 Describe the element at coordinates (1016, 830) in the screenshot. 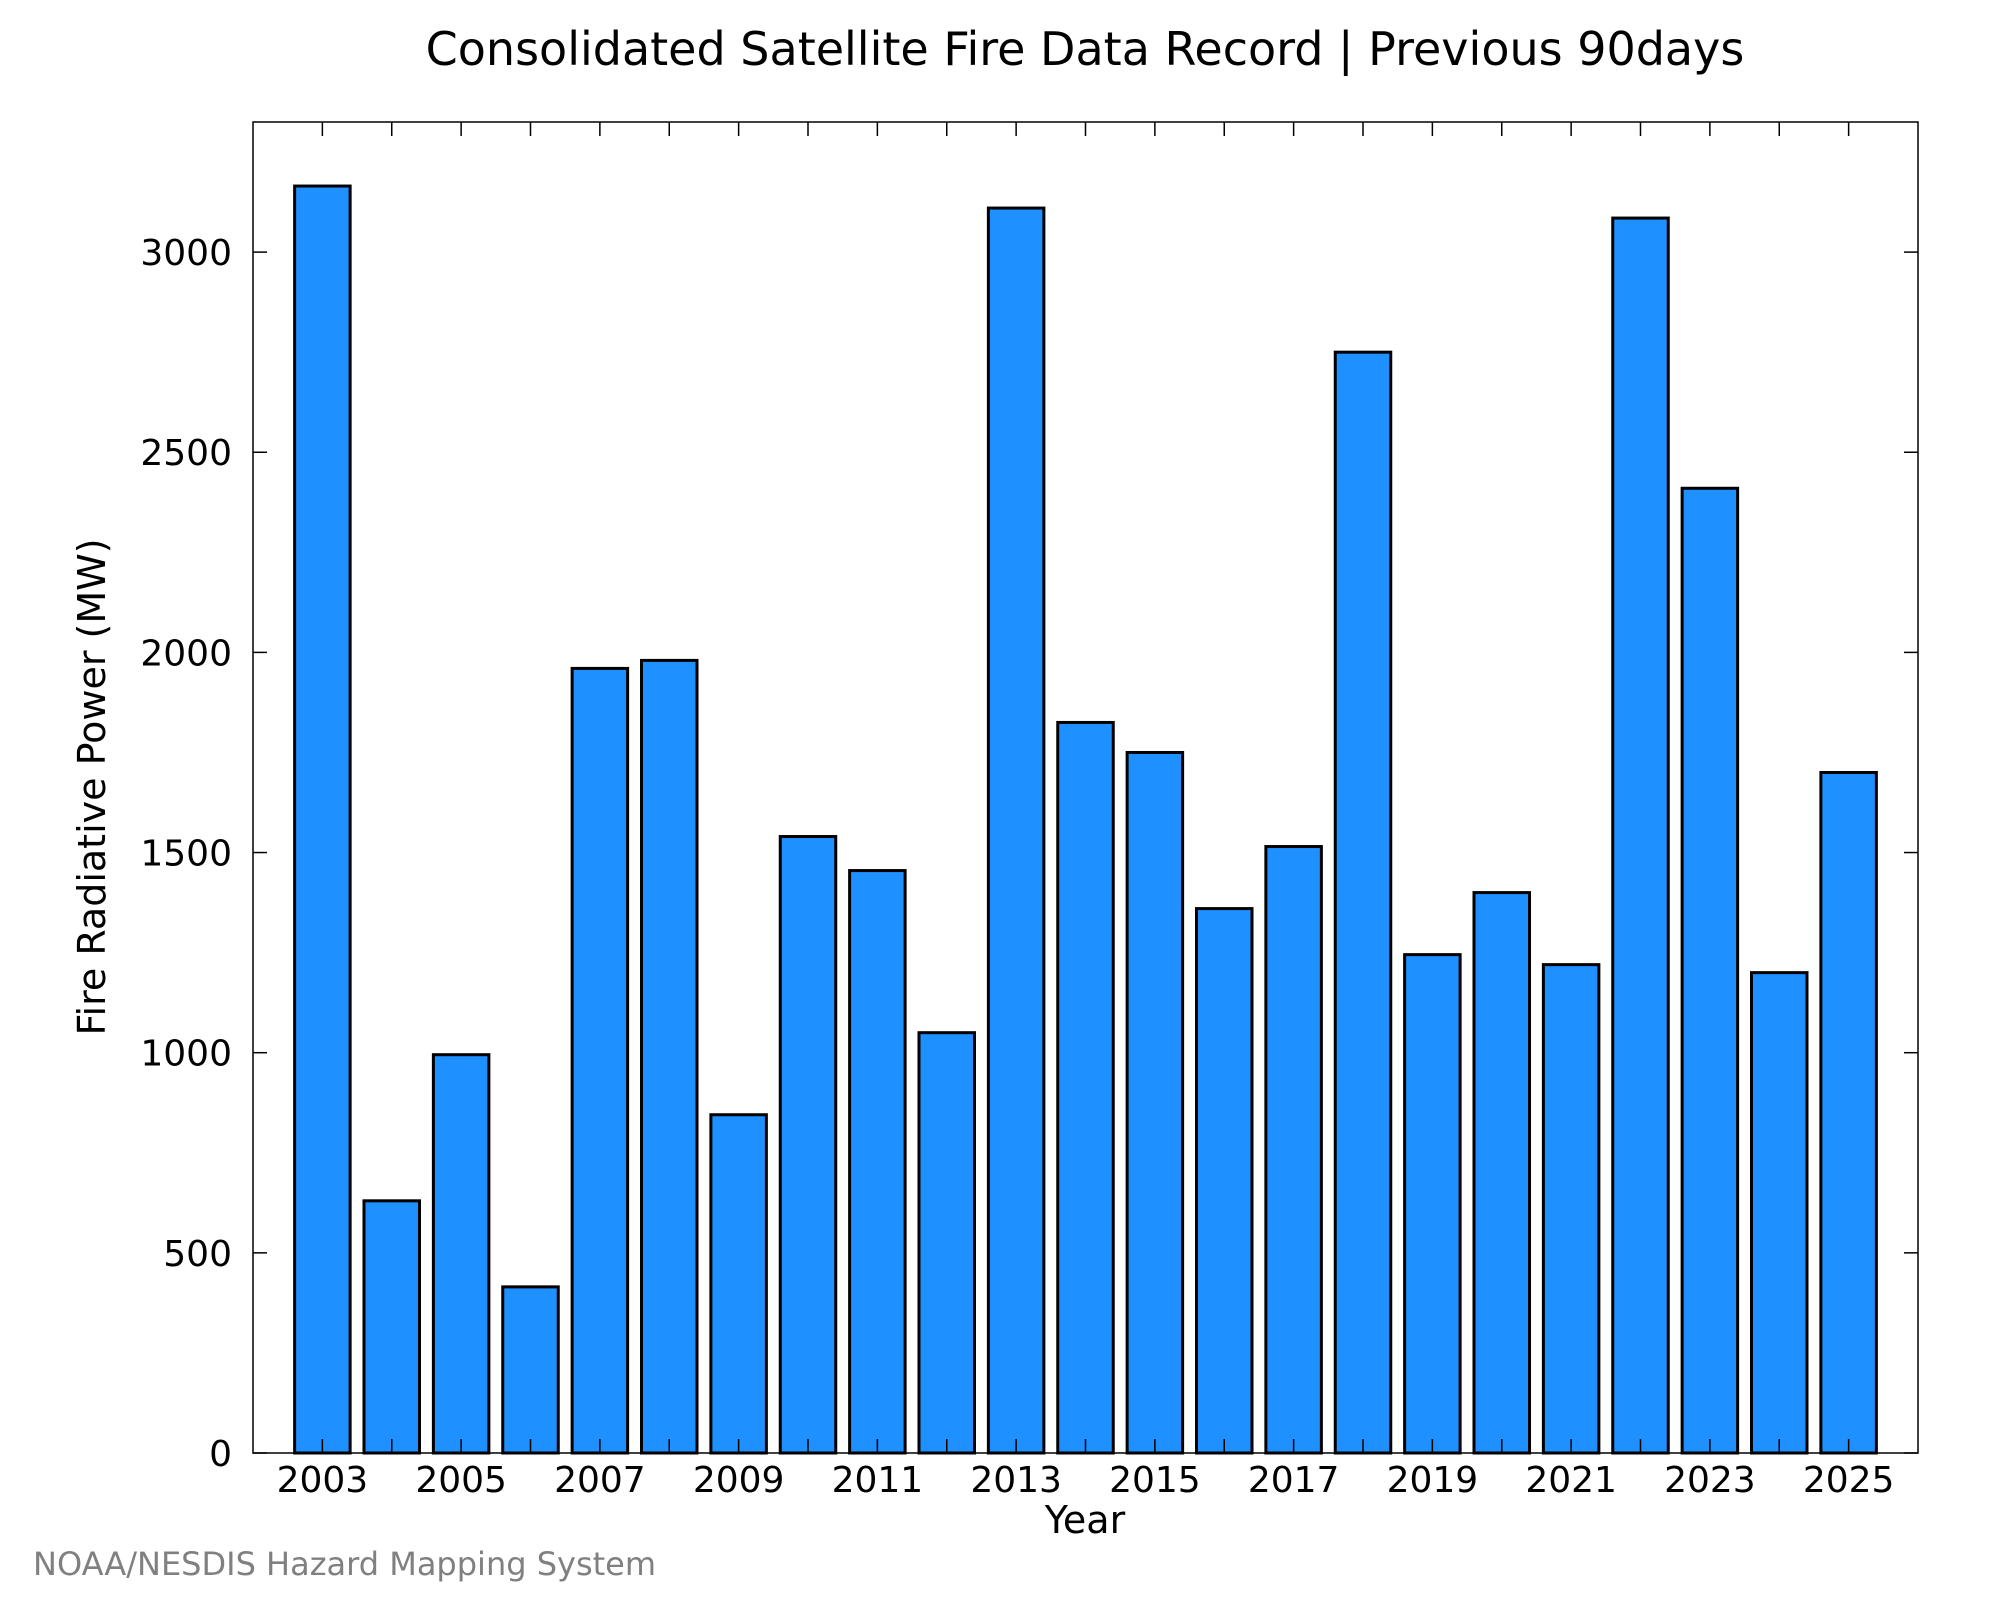

I see `bar-2013` at that location.